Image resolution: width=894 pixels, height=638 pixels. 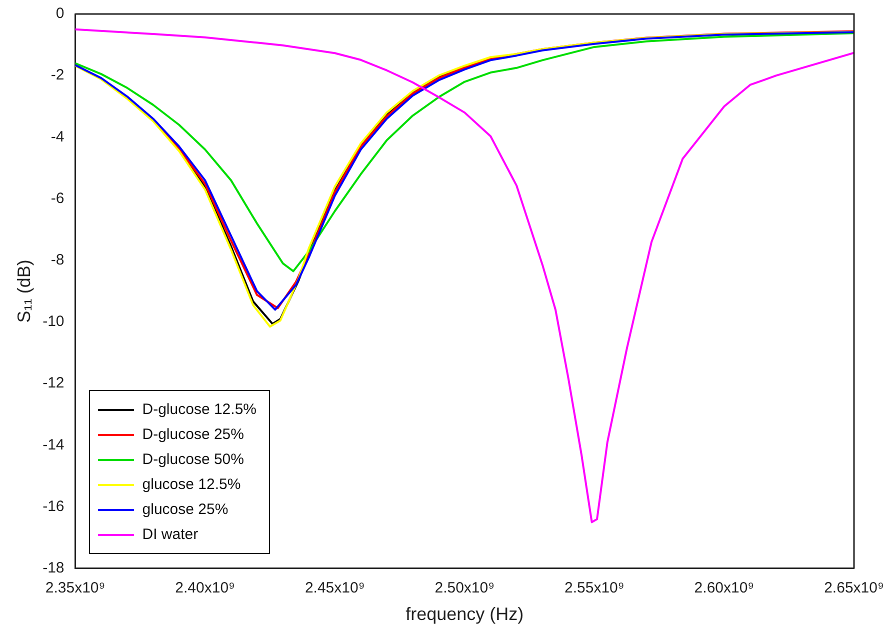 I want to click on legend-label: D-glucose 12.5%, so click(x=199, y=409).